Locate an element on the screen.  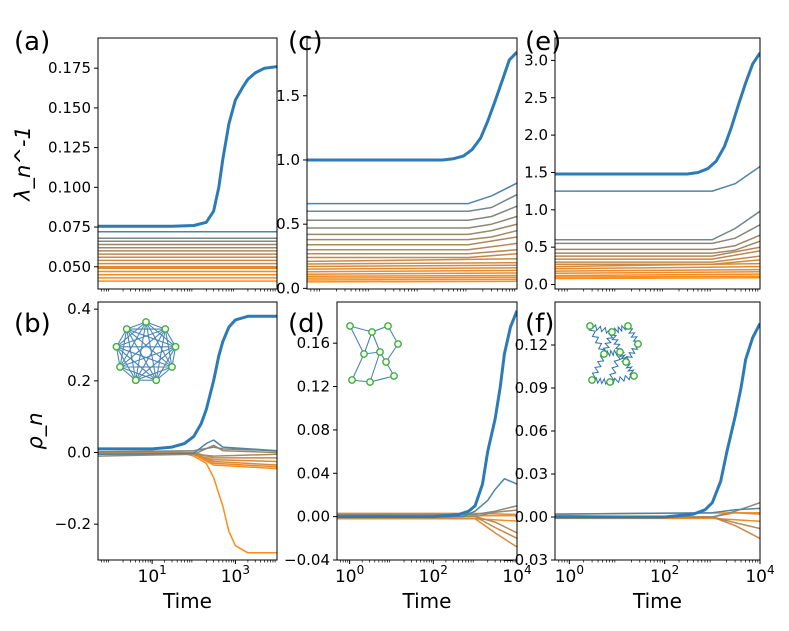
y-axis-label: ρ_n is located at coordinates (35, 430).